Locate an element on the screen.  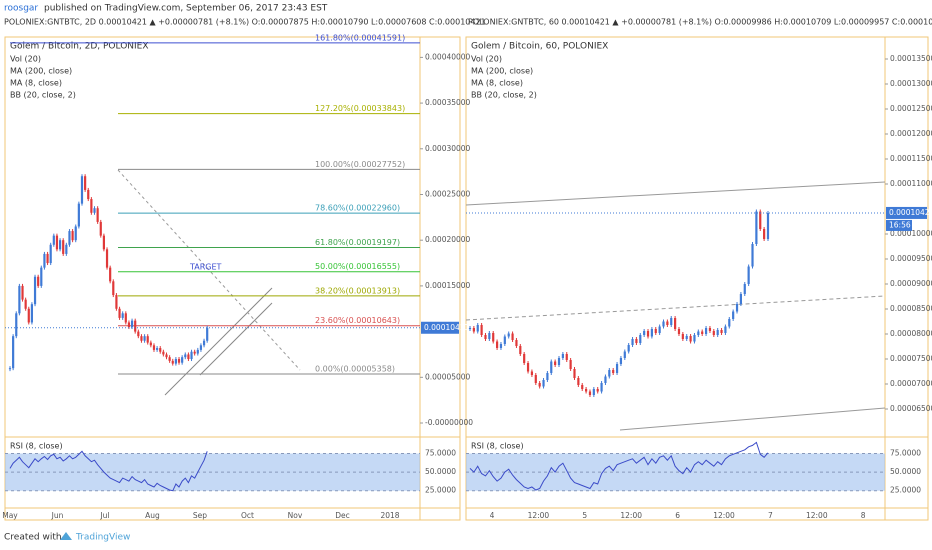
y-tick-label: 0.00012500 is located at coordinates (911, 108).